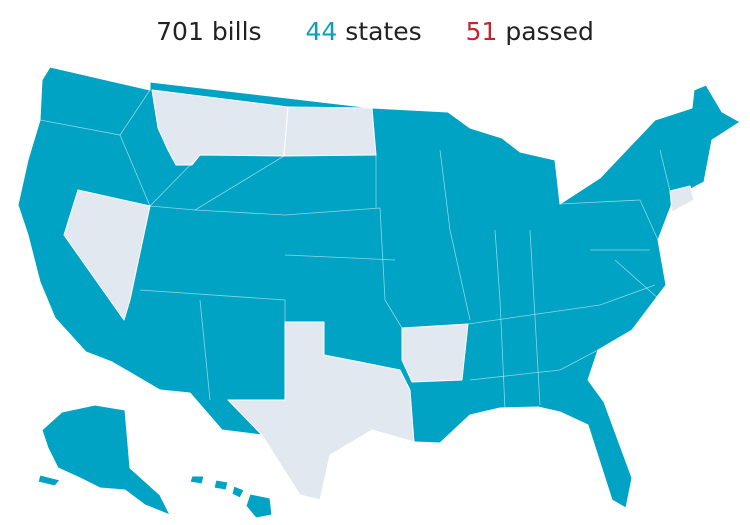 The image size is (750, 525). What do you see at coordinates (231, 497) in the screenshot?
I see `state-hawaii` at bounding box center [231, 497].